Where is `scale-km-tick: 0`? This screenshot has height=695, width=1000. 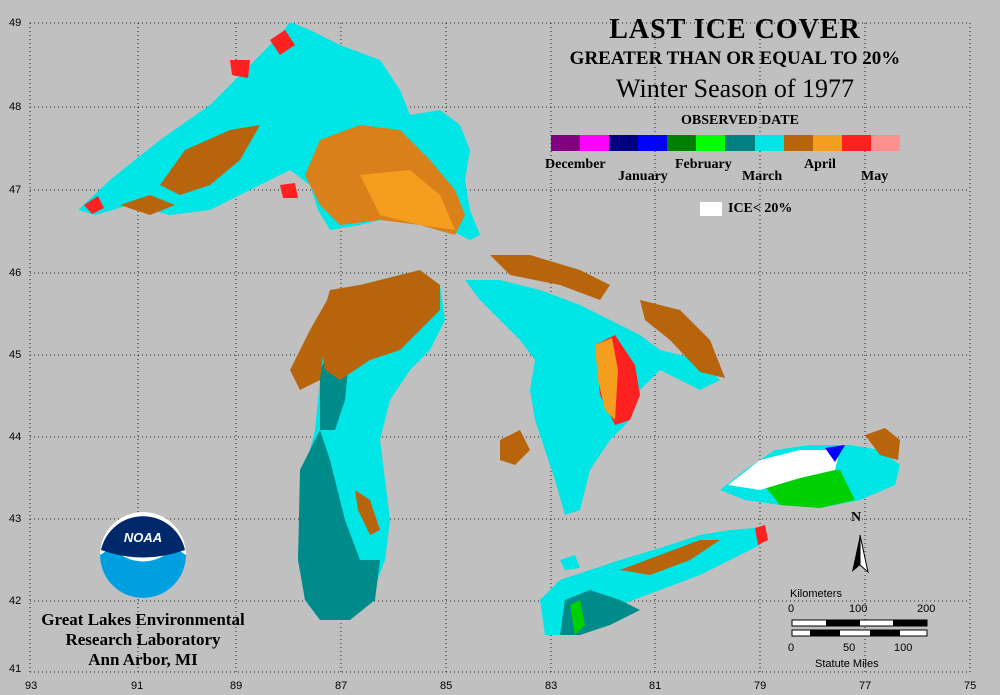
scale-km-tick: 0 is located at coordinates (791, 609).